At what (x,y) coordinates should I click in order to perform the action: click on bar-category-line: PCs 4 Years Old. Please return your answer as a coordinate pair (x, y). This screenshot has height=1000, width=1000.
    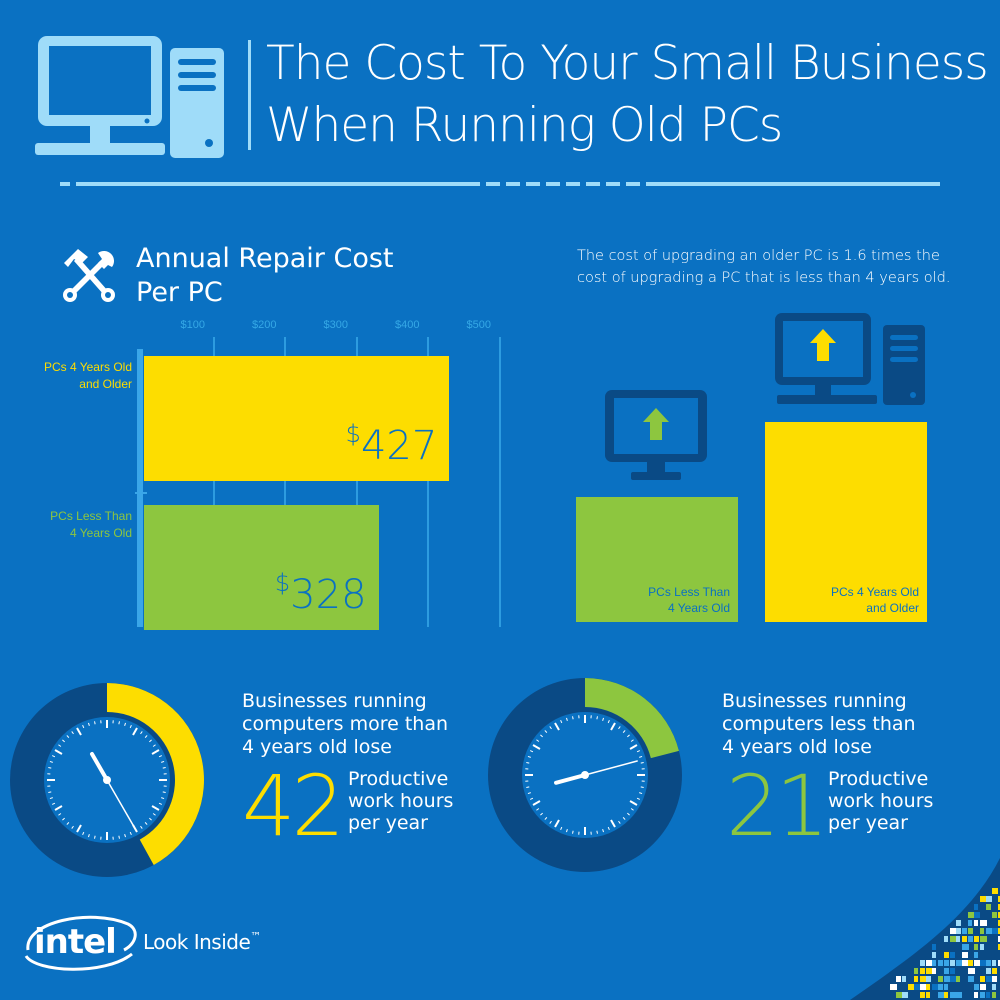
    Looking at the image, I should click on (87, 367).